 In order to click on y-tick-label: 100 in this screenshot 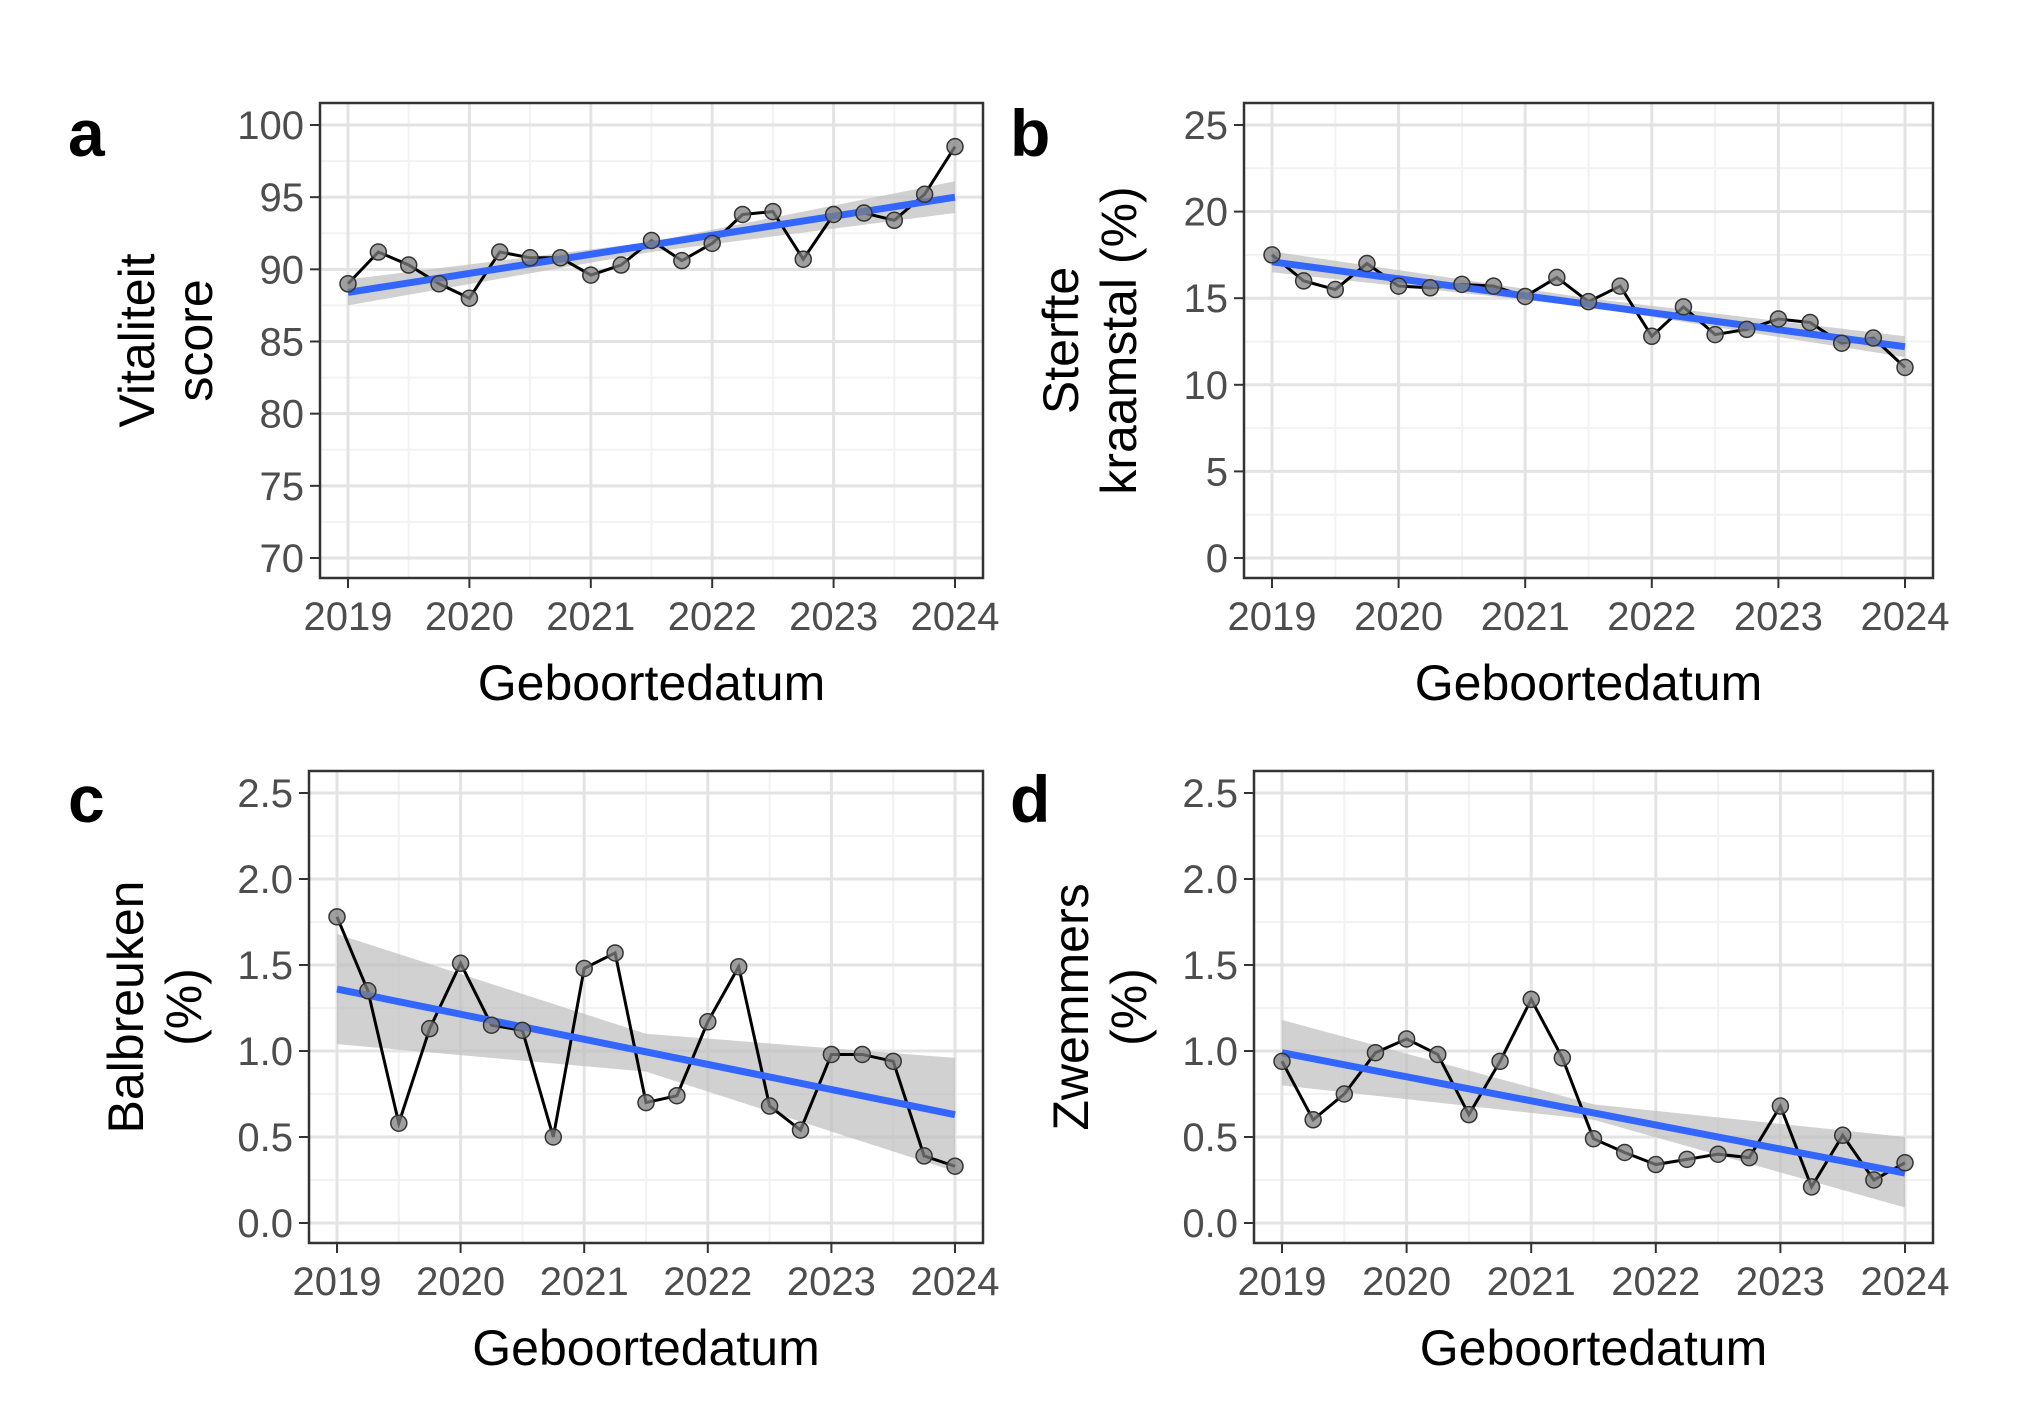, I will do `click(270, 126)`.